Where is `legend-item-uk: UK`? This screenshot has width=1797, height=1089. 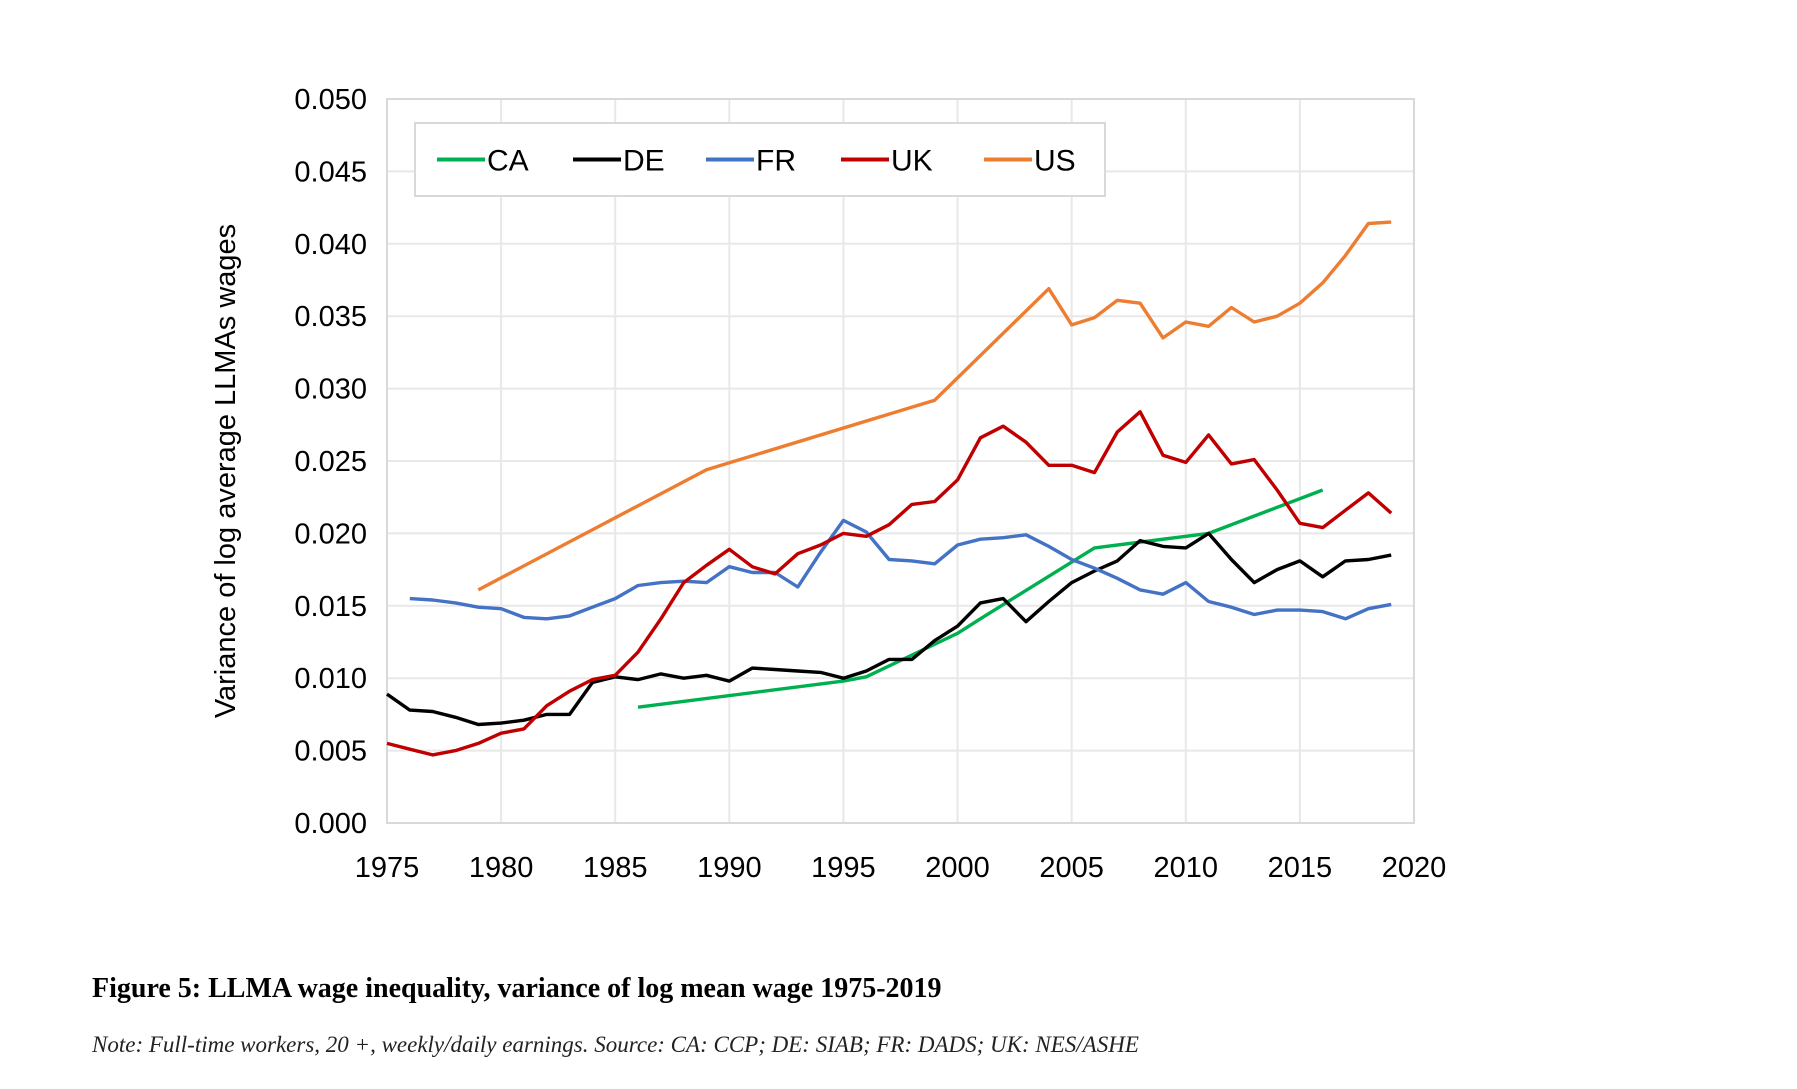
legend-item-uk: UK is located at coordinates (887, 161).